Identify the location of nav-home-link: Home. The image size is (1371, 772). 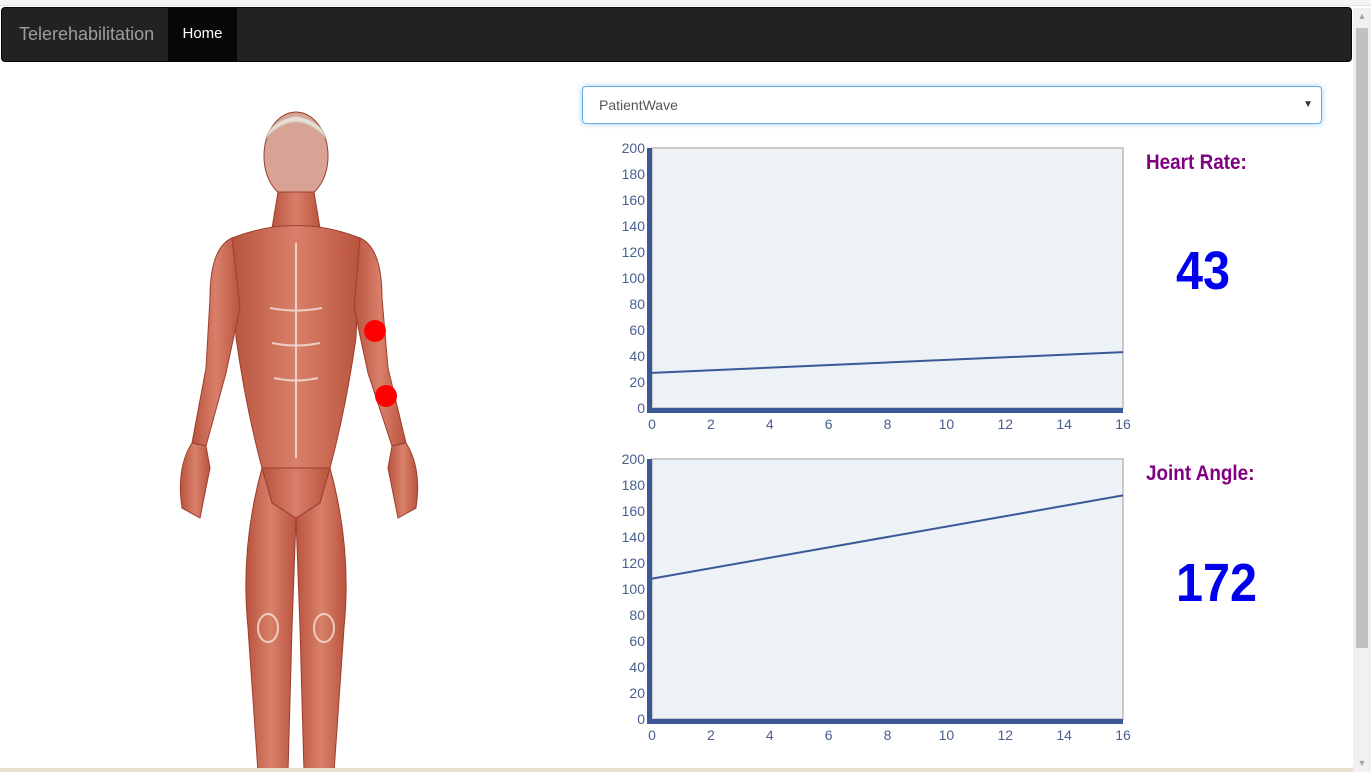
(202, 34).